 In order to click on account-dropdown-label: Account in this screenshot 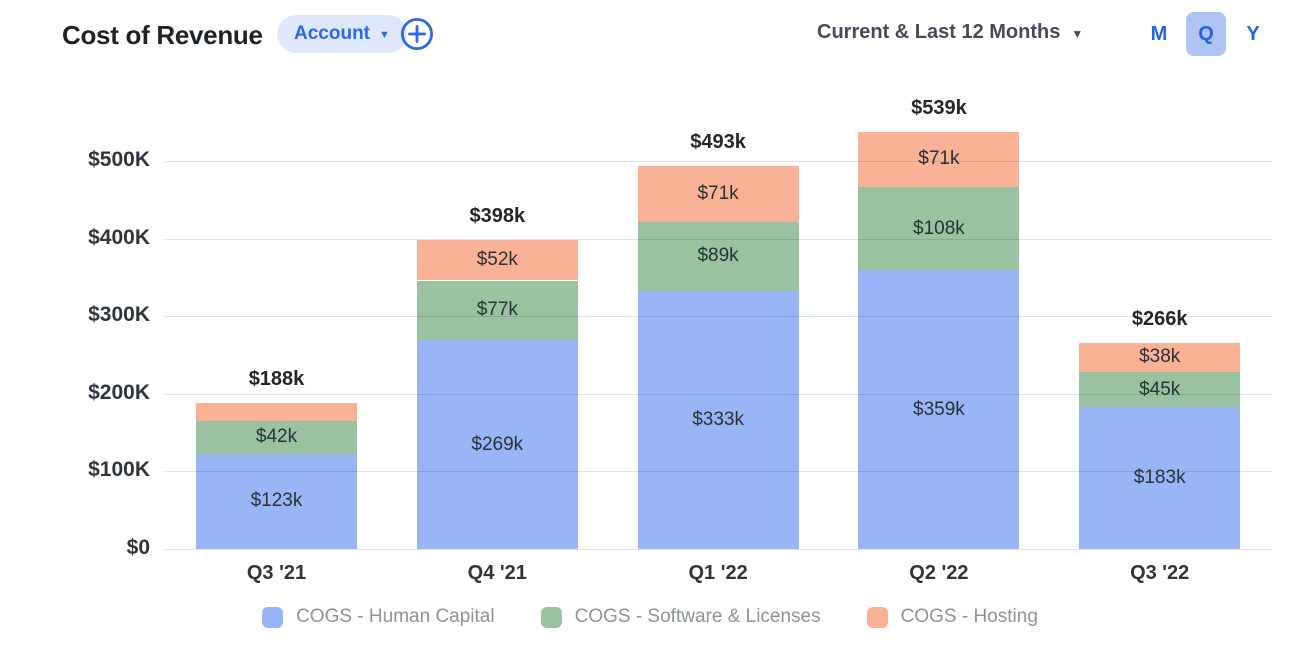, I will do `click(332, 33)`.